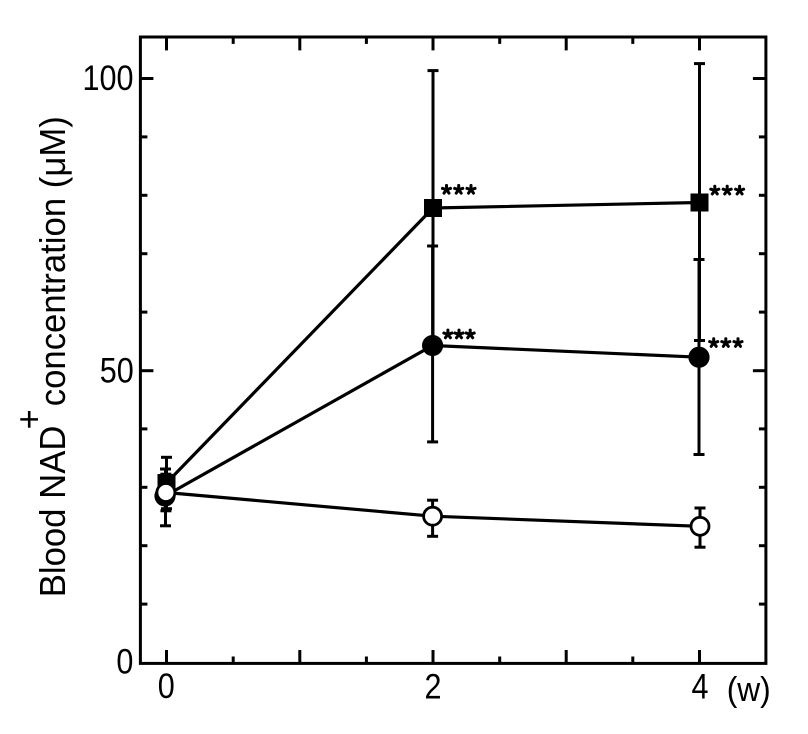  Describe the element at coordinates (117, 371) in the screenshot. I see `svg-text: 50` at that location.